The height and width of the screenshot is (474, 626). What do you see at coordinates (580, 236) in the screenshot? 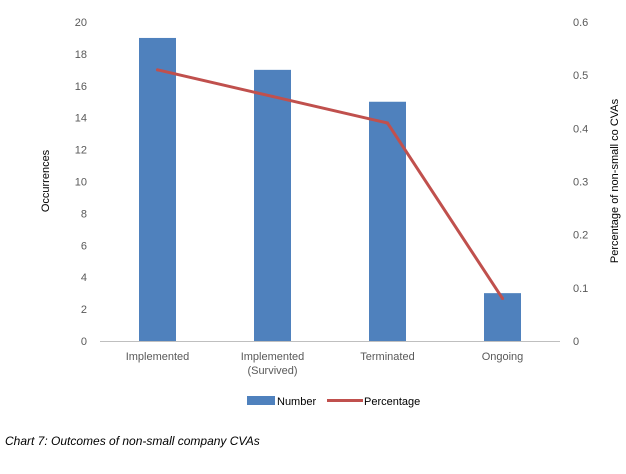
I see `y2-tick-label: 0.2` at bounding box center [580, 236].